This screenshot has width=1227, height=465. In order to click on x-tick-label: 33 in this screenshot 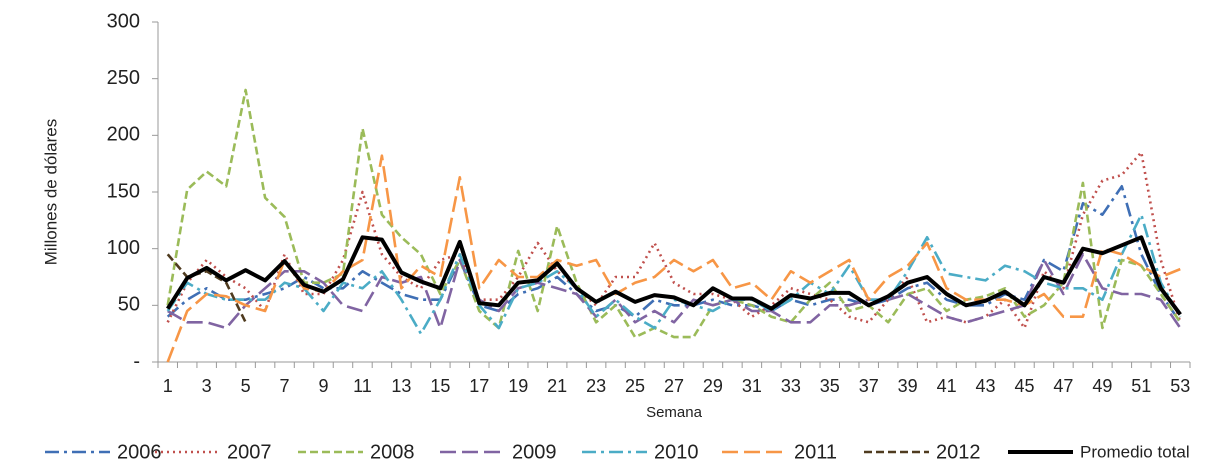, I will do `click(791, 386)`.